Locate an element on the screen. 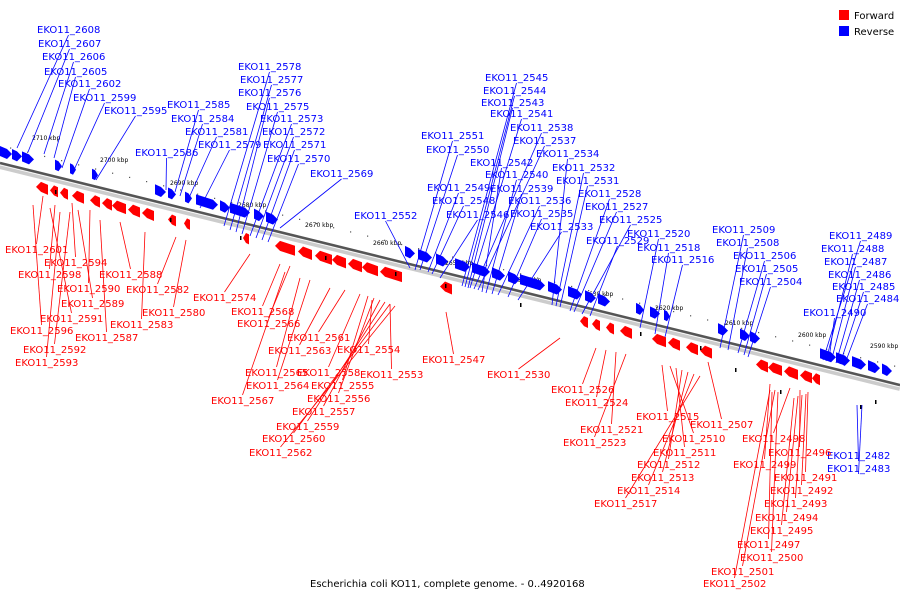 The height and width of the screenshot is (600, 900). reverse-gene-label: EKO11_2576 is located at coordinates (269, 93).